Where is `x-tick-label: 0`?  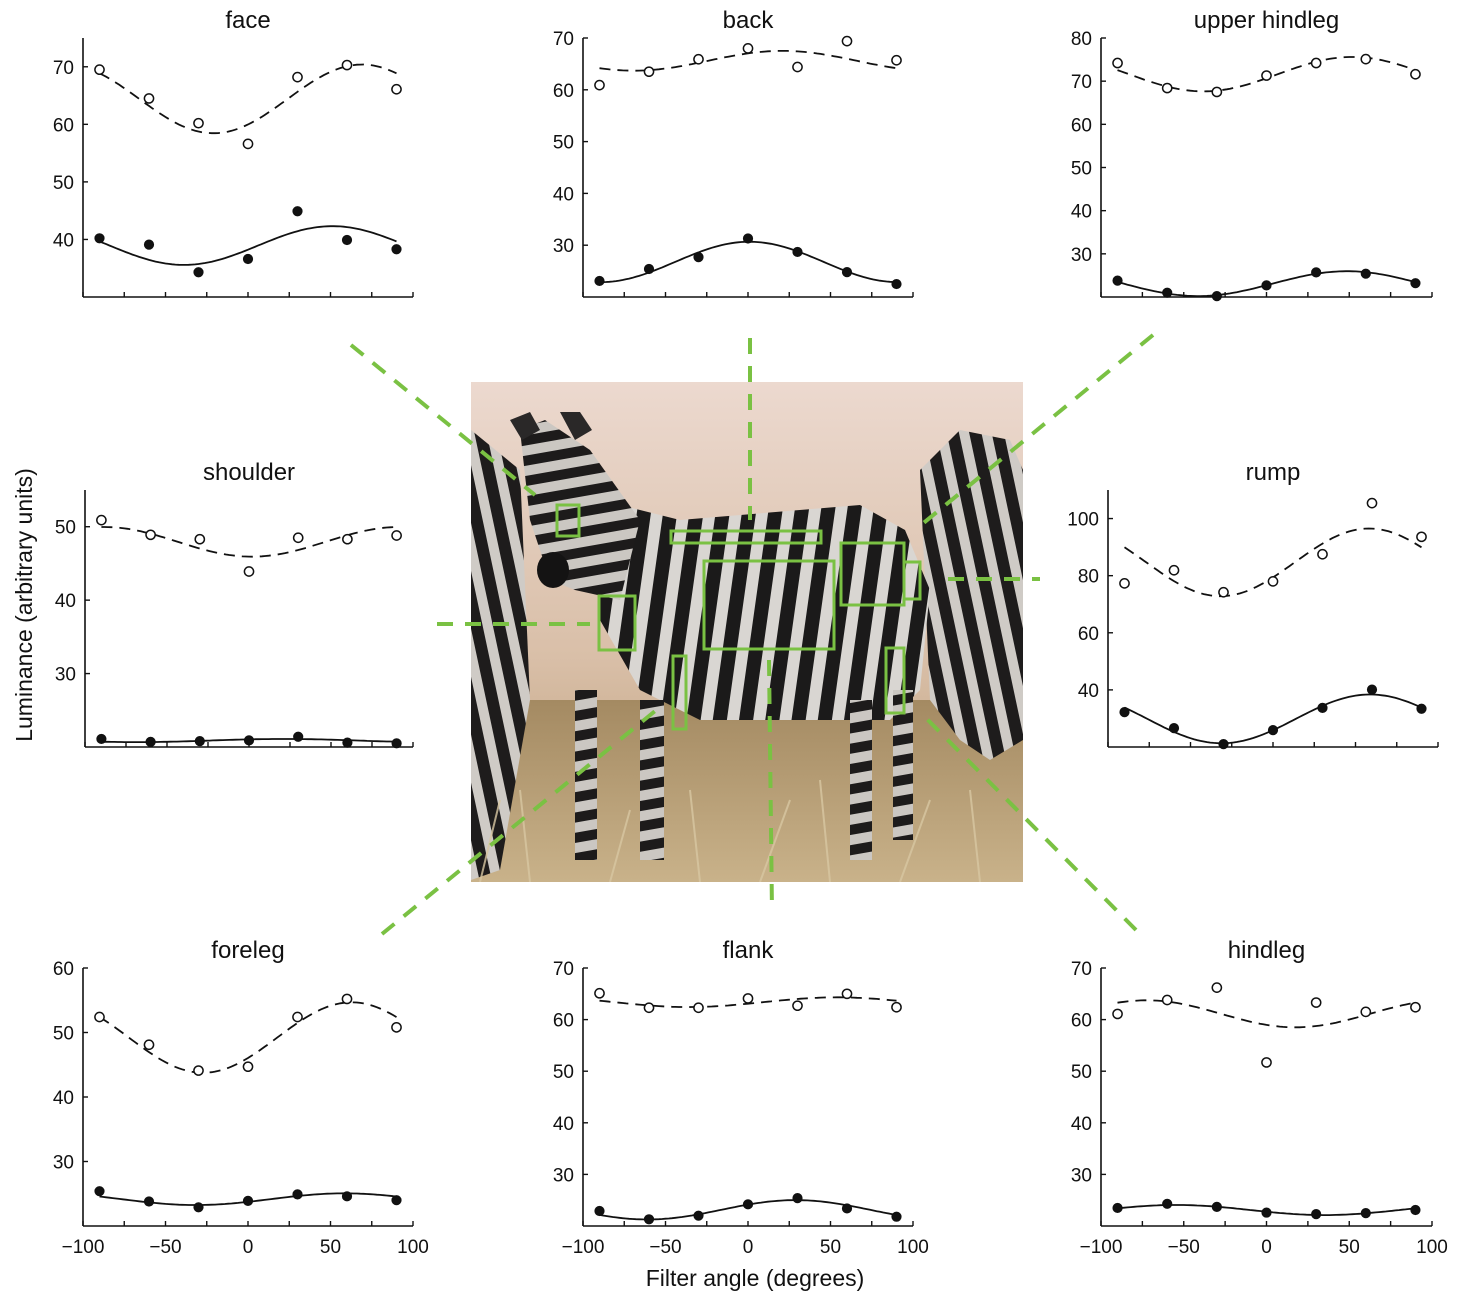
x-tick-label: 0 is located at coordinates (248, 1247).